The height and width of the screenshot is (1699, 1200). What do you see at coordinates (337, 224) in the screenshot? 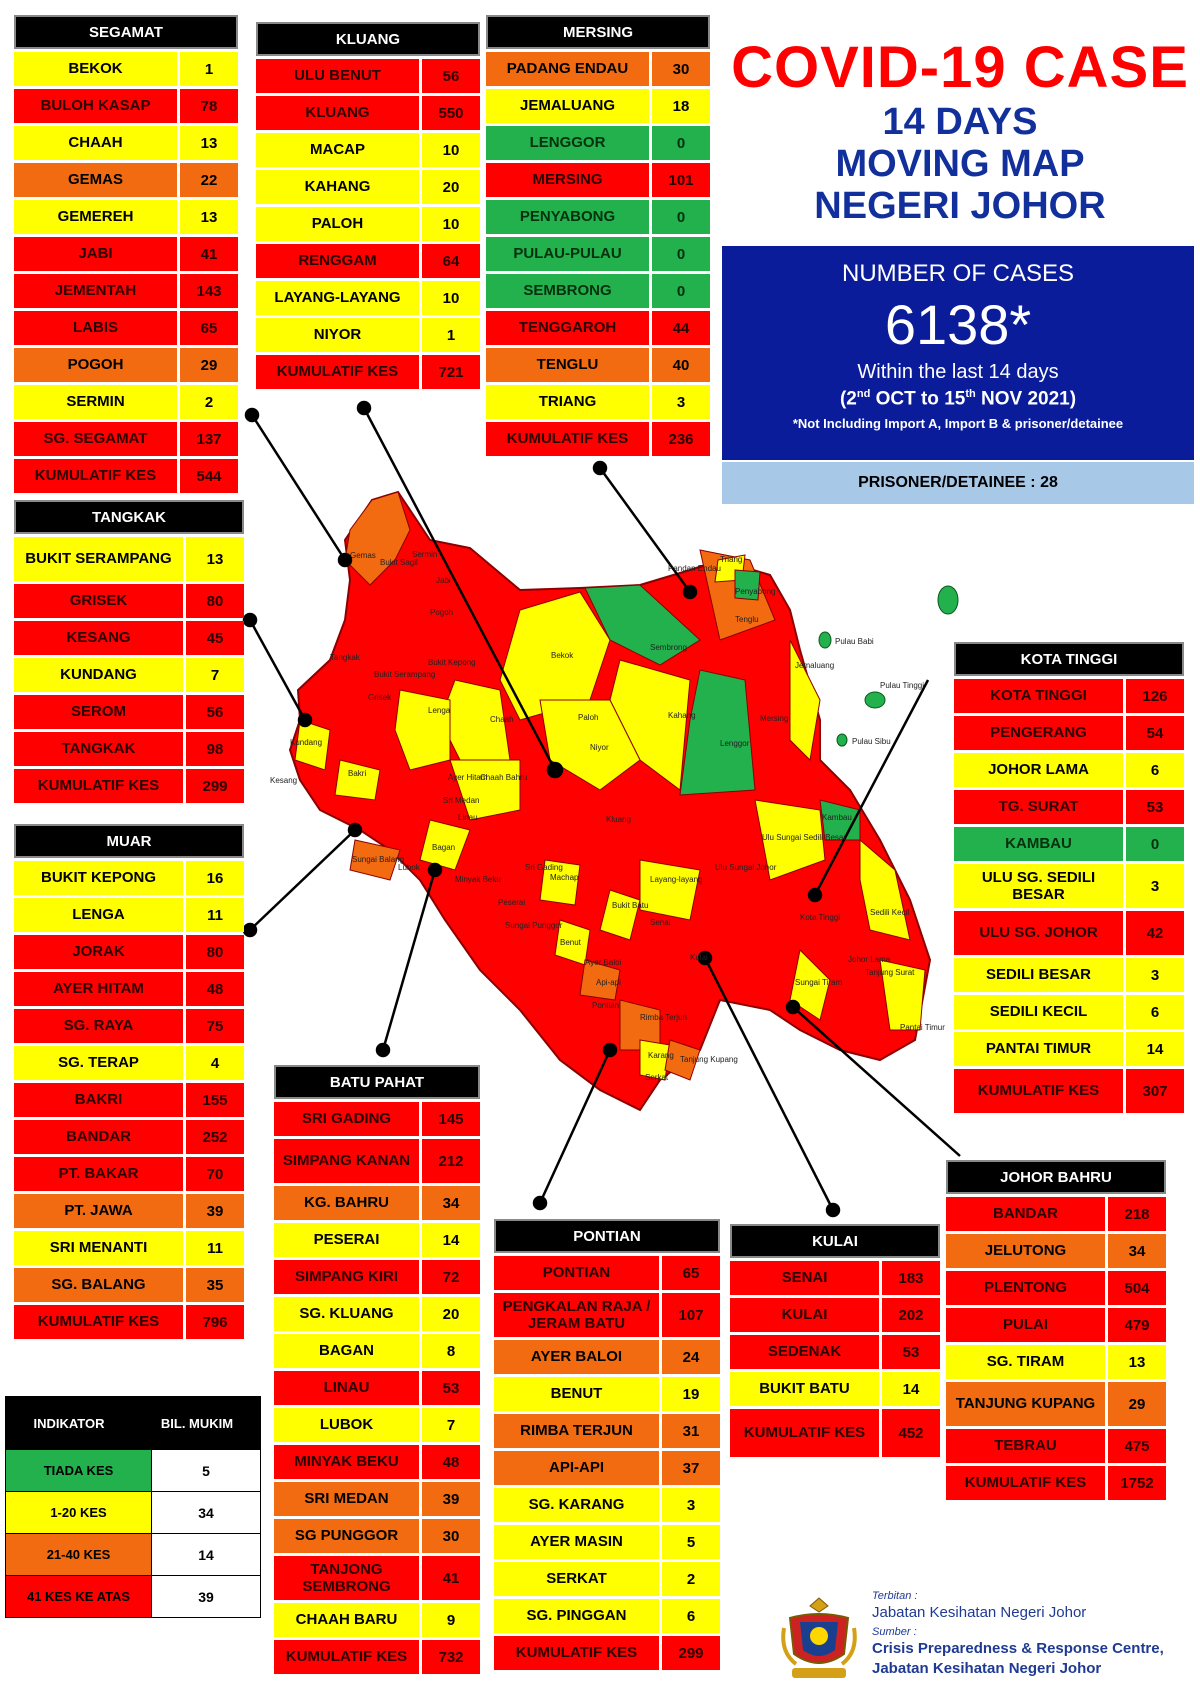
I see `mukim-name: PALOH` at bounding box center [337, 224].